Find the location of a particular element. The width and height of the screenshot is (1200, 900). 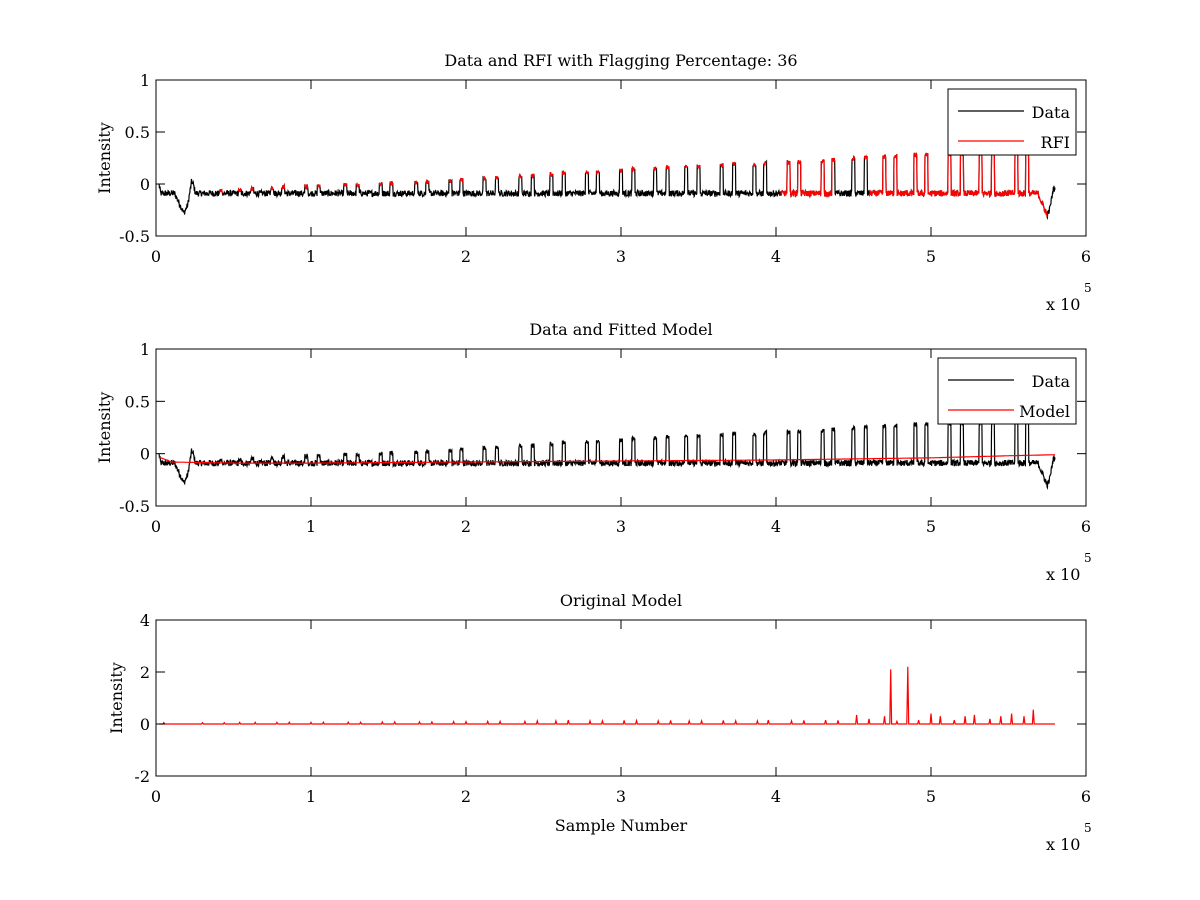

legend: Data Model is located at coordinates (1007, 391).